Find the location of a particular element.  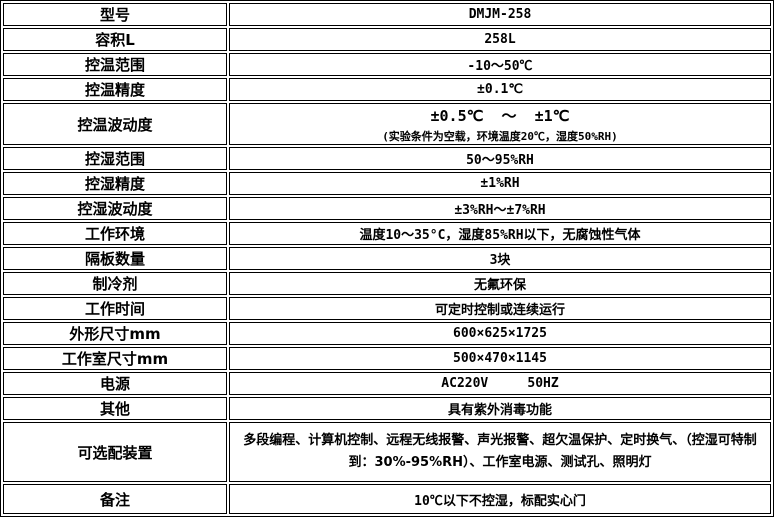

spec-label: 控温范围 is located at coordinates (115, 64).